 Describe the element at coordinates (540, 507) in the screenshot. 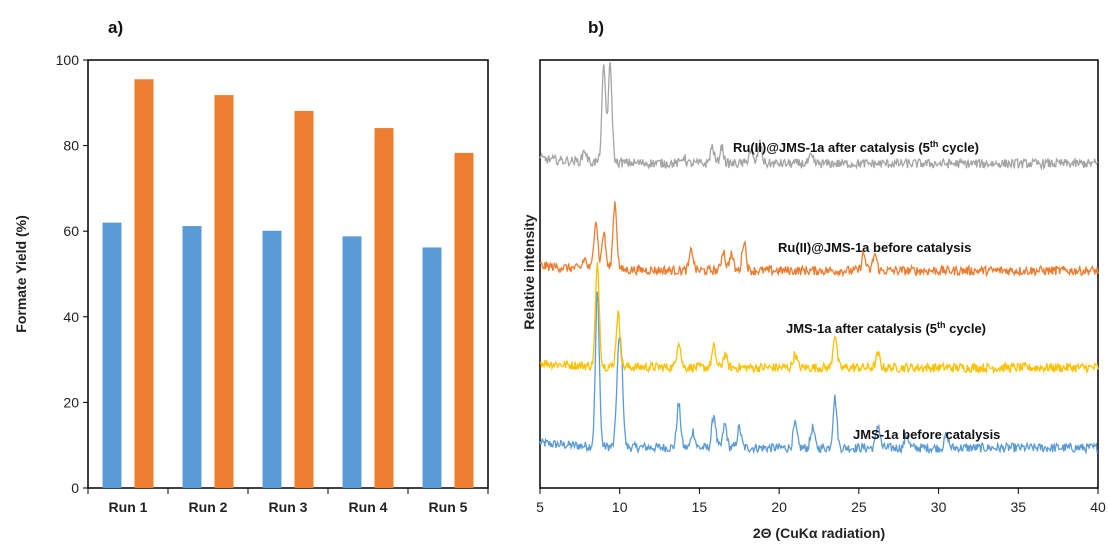

I see `x-tick-label: 5` at that location.